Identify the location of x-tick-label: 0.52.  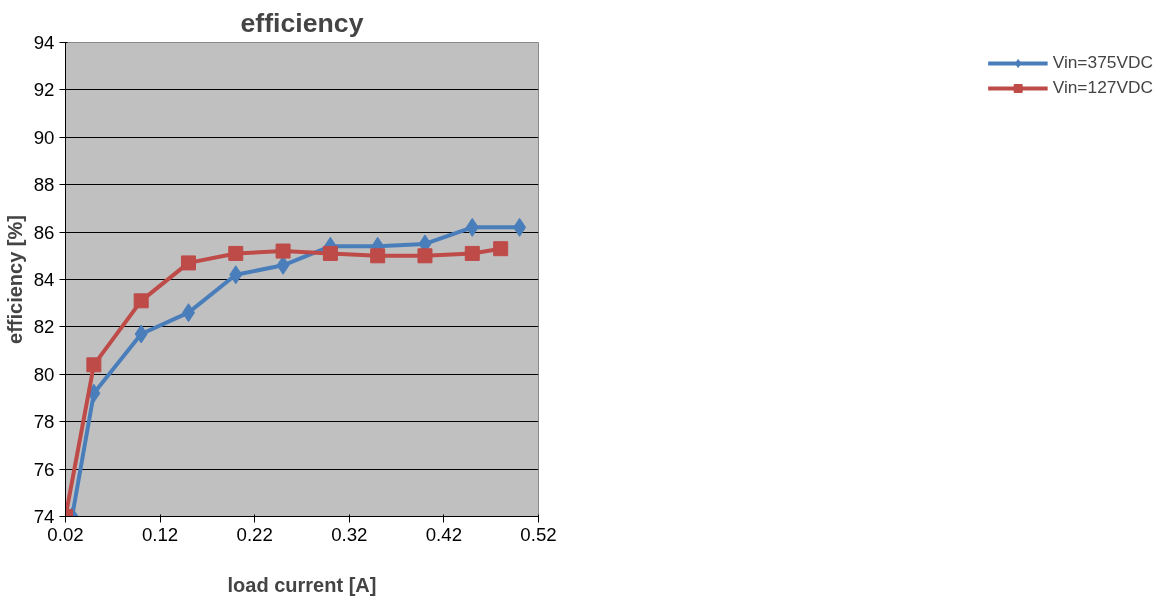
(538, 534).